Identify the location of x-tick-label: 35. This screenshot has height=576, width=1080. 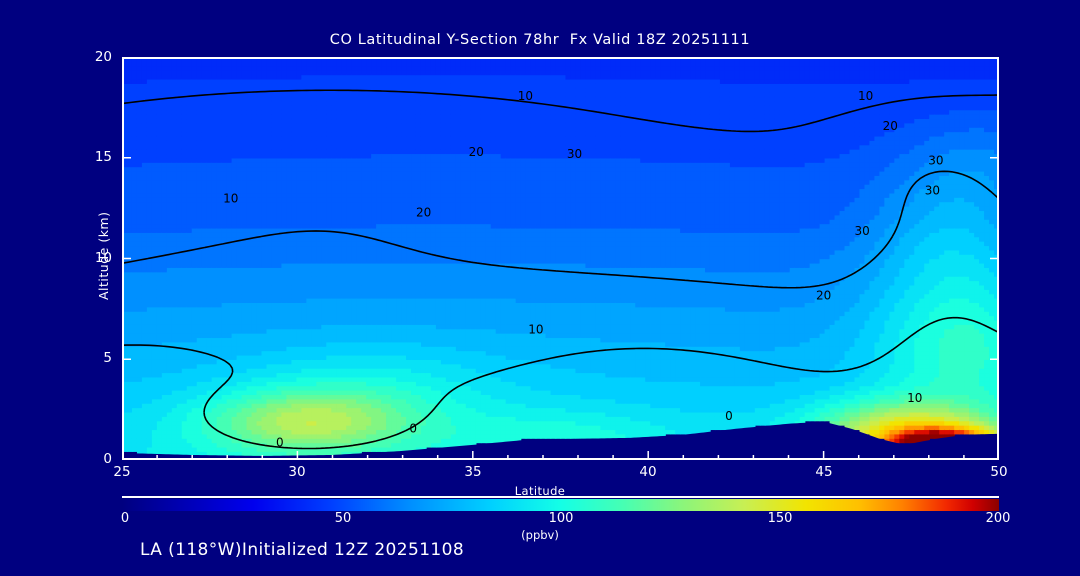
(473, 472).